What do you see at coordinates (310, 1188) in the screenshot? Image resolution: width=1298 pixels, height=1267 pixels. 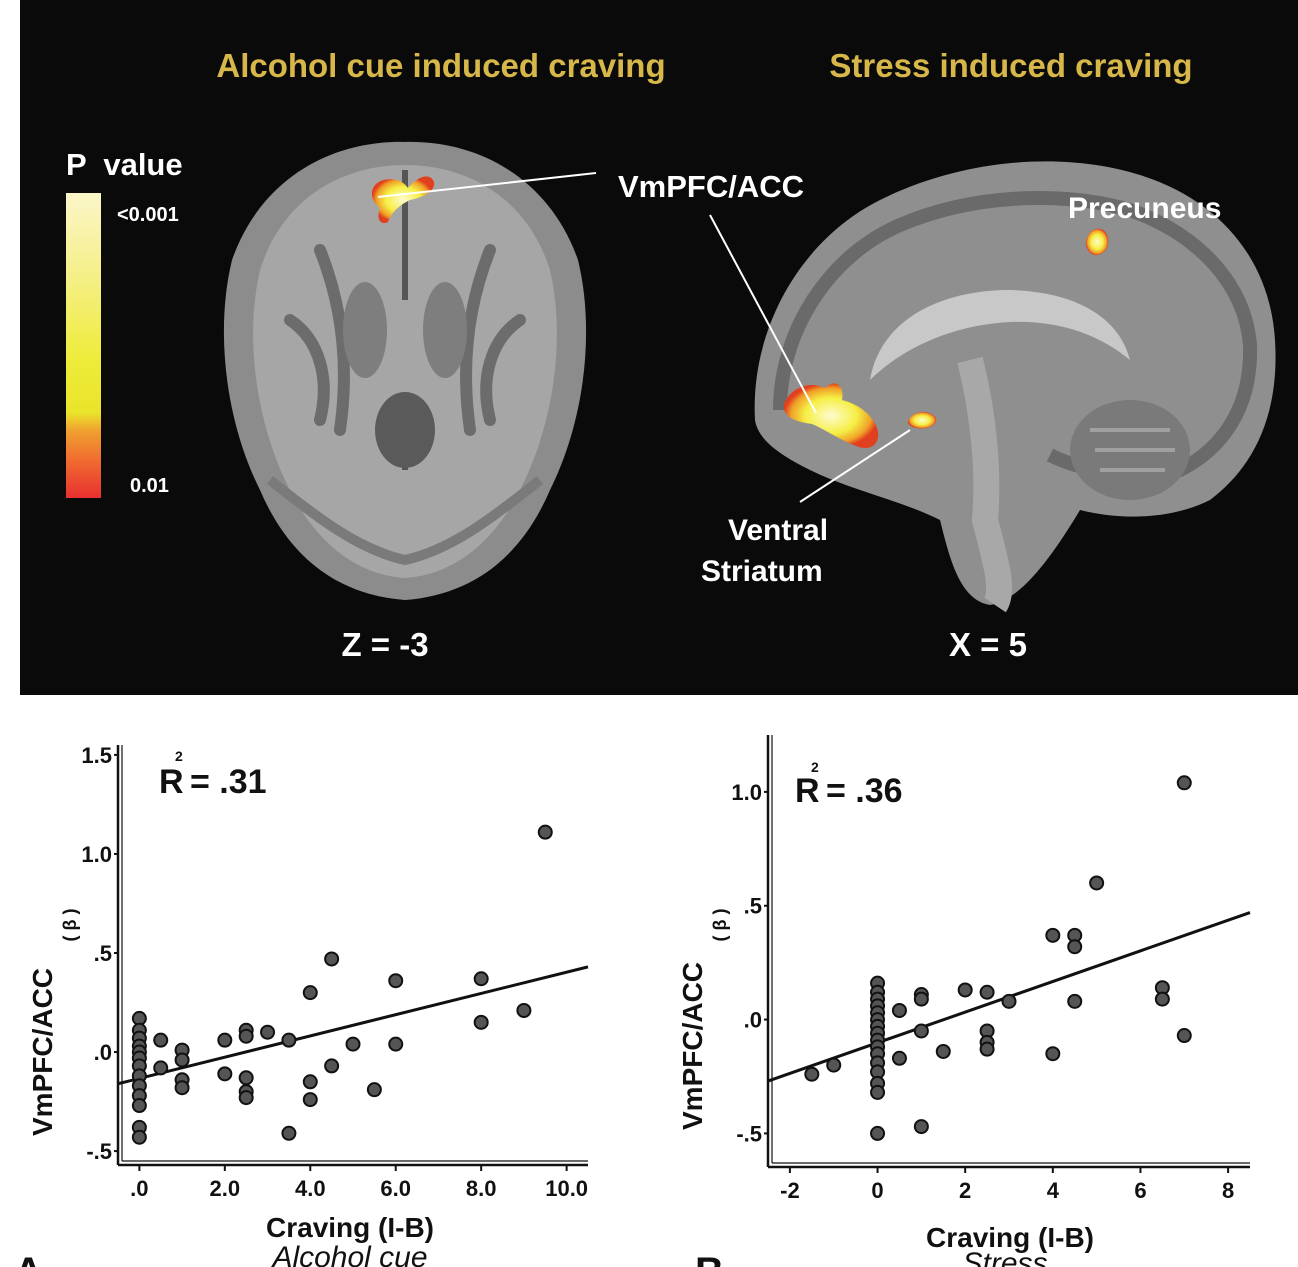 I see `x-tick-label-a: 4.0` at bounding box center [310, 1188].